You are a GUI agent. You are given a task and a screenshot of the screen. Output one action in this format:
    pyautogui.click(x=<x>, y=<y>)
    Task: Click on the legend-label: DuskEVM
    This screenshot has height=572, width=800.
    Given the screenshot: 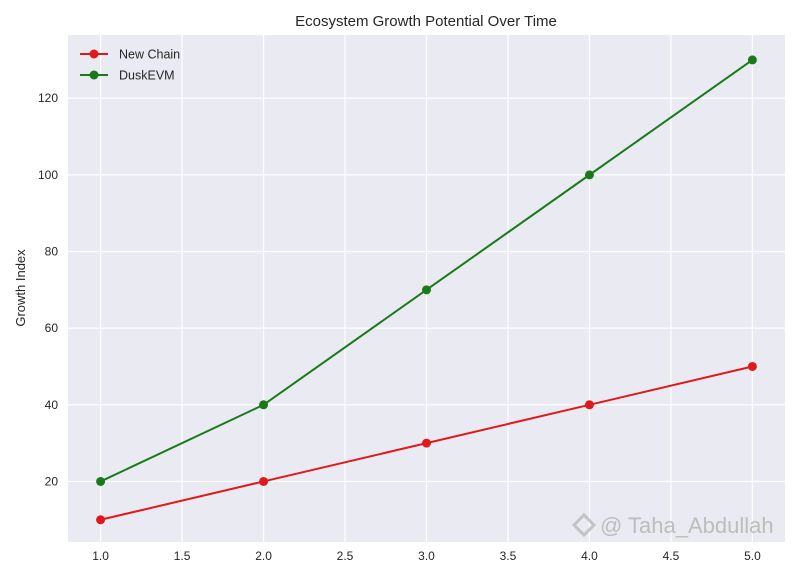 What is the action you would take?
    pyautogui.click(x=147, y=76)
    